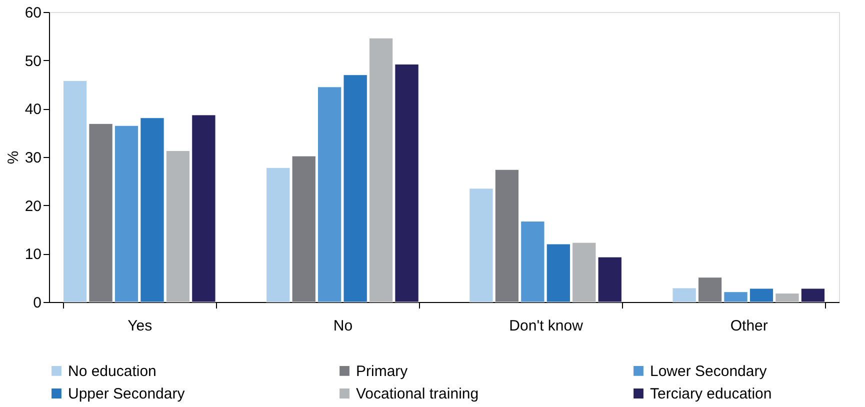 The image size is (865, 407). Describe the element at coordinates (417, 394) in the screenshot. I see `legend-label: Vocational training` at that location.